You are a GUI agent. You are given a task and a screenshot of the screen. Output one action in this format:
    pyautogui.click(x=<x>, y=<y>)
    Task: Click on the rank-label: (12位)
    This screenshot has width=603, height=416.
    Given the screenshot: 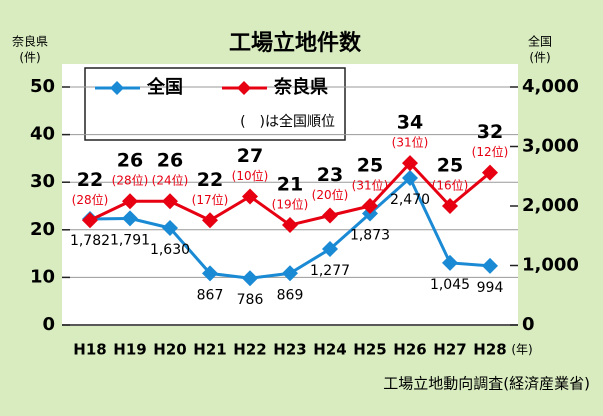 What is the action you would take?
    pyautogui.click(x=490, y=151)
    